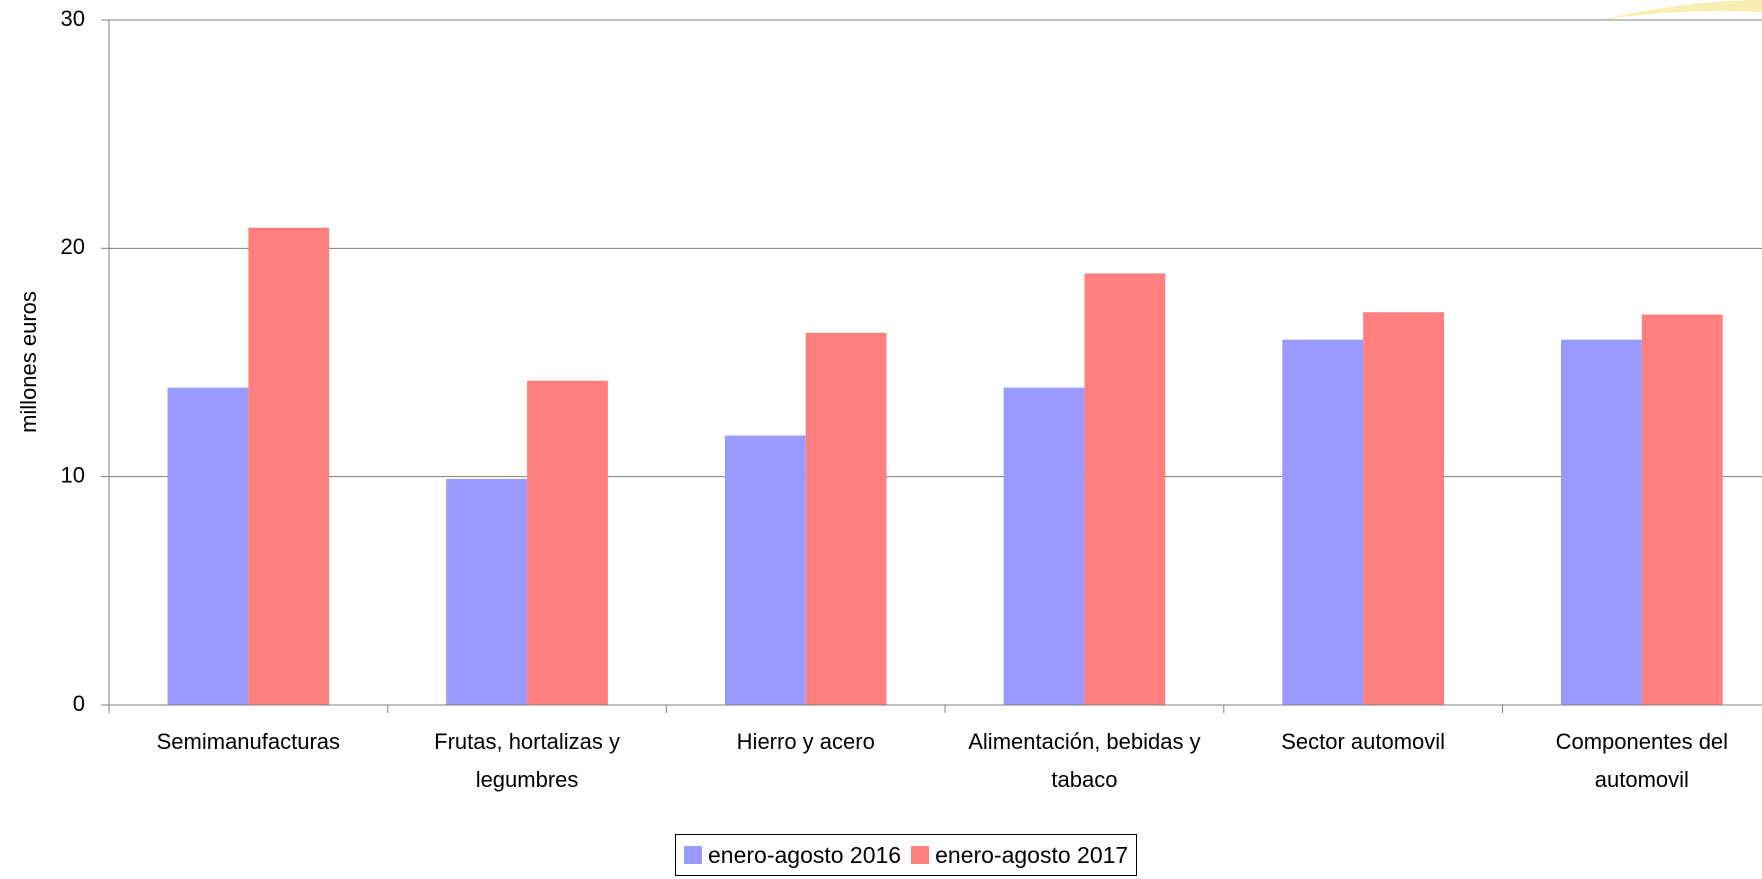 This screenshot has height=879, width=1762. I want to click on y-tick-label: 10, so click(73, 474).